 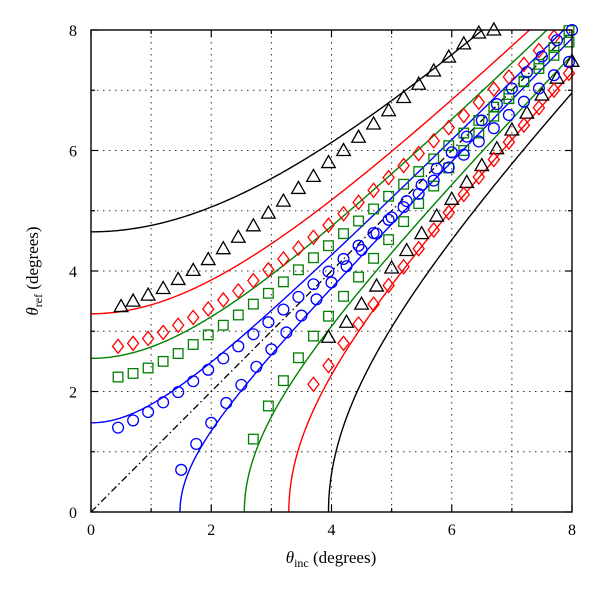 I want to click on x-tick-label: 0, so click(x=91, y=530).